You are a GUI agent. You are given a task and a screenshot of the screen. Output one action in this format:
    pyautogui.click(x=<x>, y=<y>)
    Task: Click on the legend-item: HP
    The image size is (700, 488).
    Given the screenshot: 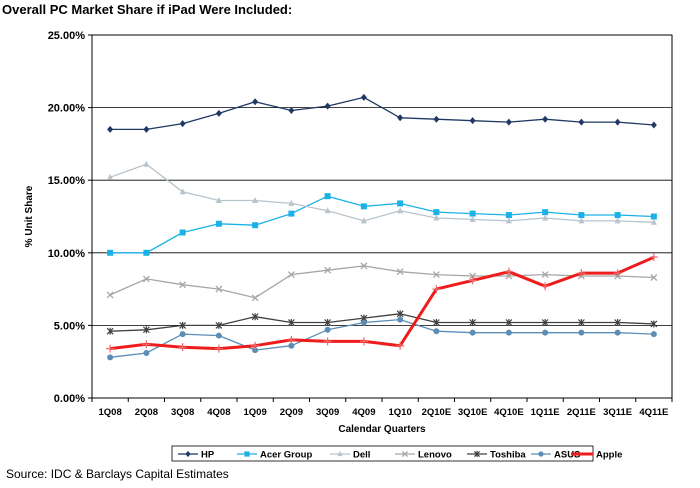 What is the action you would take?
    pyautogui.click(x=196, y=455)
    